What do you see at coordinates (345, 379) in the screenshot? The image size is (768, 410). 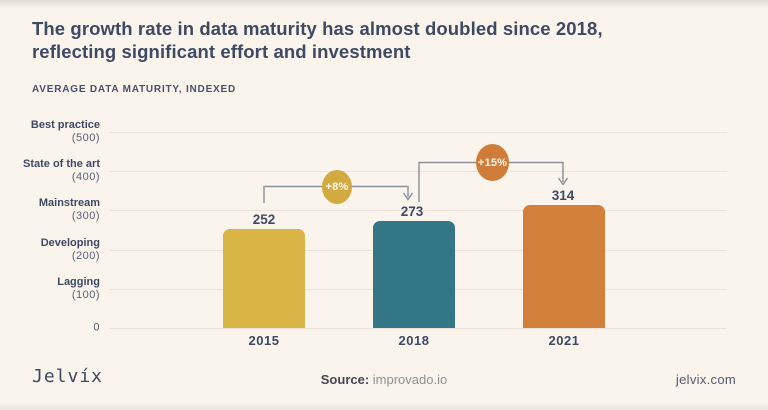 I see `source-label: Source:` at bounding box center [345, 379].